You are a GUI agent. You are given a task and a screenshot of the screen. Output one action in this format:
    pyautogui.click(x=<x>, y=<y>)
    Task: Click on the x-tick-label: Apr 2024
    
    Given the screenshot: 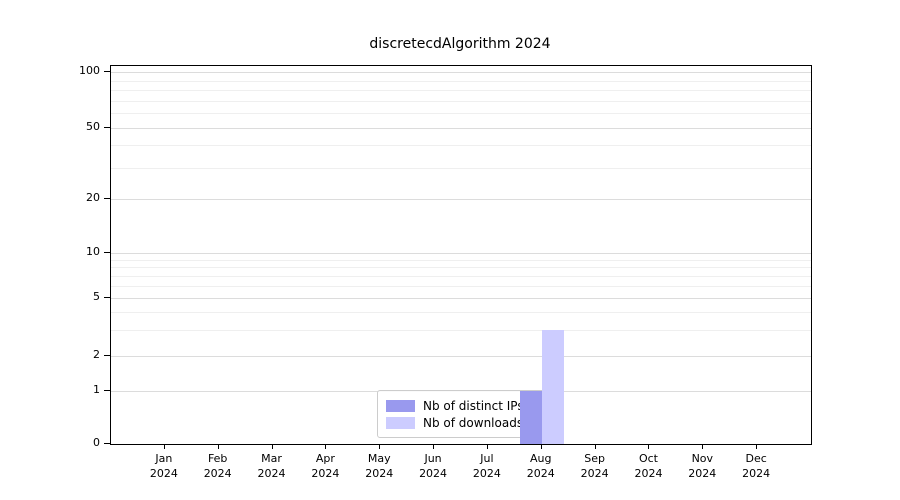 What is the action you would take?
    pyautogui.click(x=325, y=466)
    